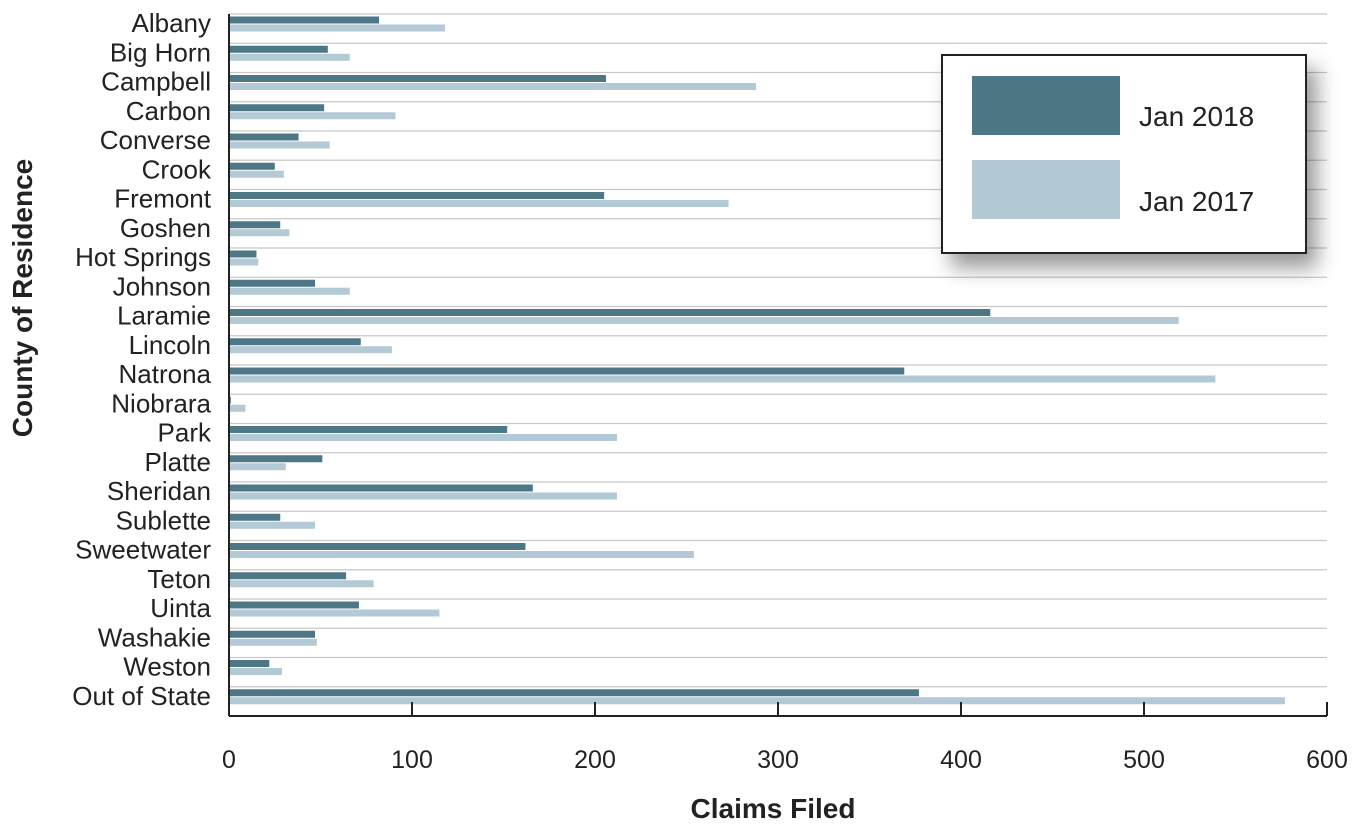 Image resolution: width=1360 pixels, height=825 pixels. I want to click on category-label-albany: Albany, so click(172, 23).